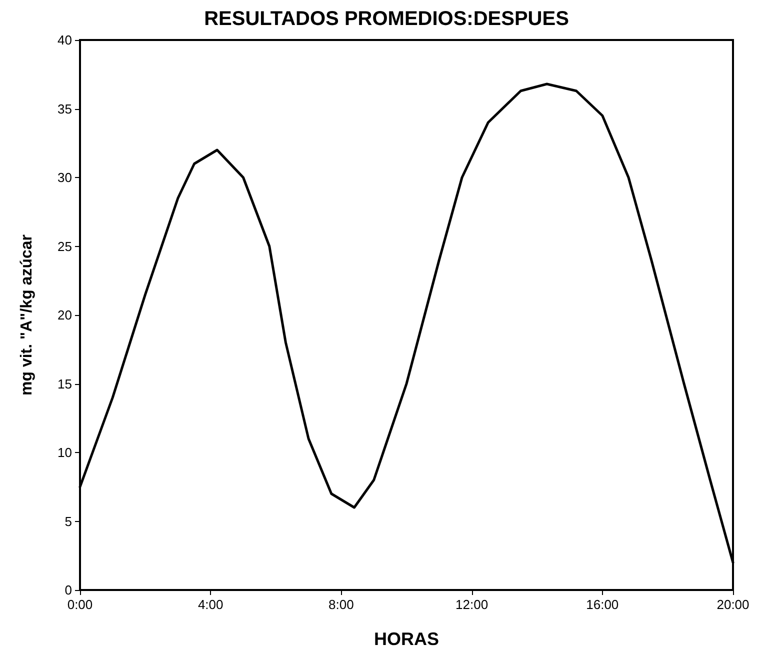  What do you see at coordinates (80, 604) in the screenshot?
I see `x-tick-label: 0:00` at bounding box center [80, 604].